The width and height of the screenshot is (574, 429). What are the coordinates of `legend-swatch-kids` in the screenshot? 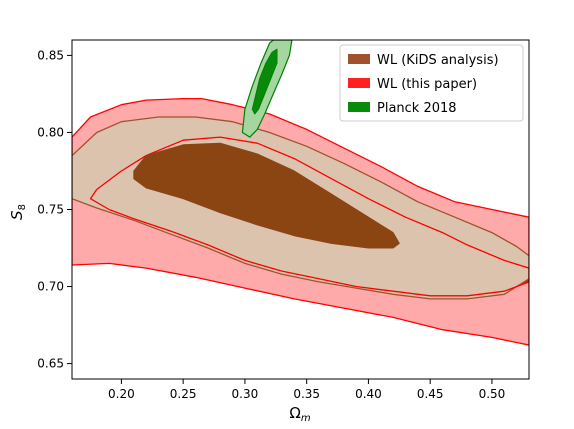 It's located at (359, 59).